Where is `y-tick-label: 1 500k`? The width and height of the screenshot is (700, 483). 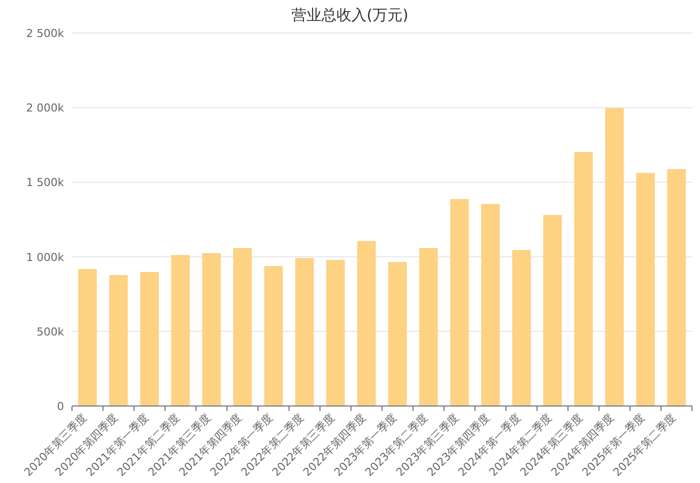
y-tick-label: 1 500k is located at coordinates (45, 183).